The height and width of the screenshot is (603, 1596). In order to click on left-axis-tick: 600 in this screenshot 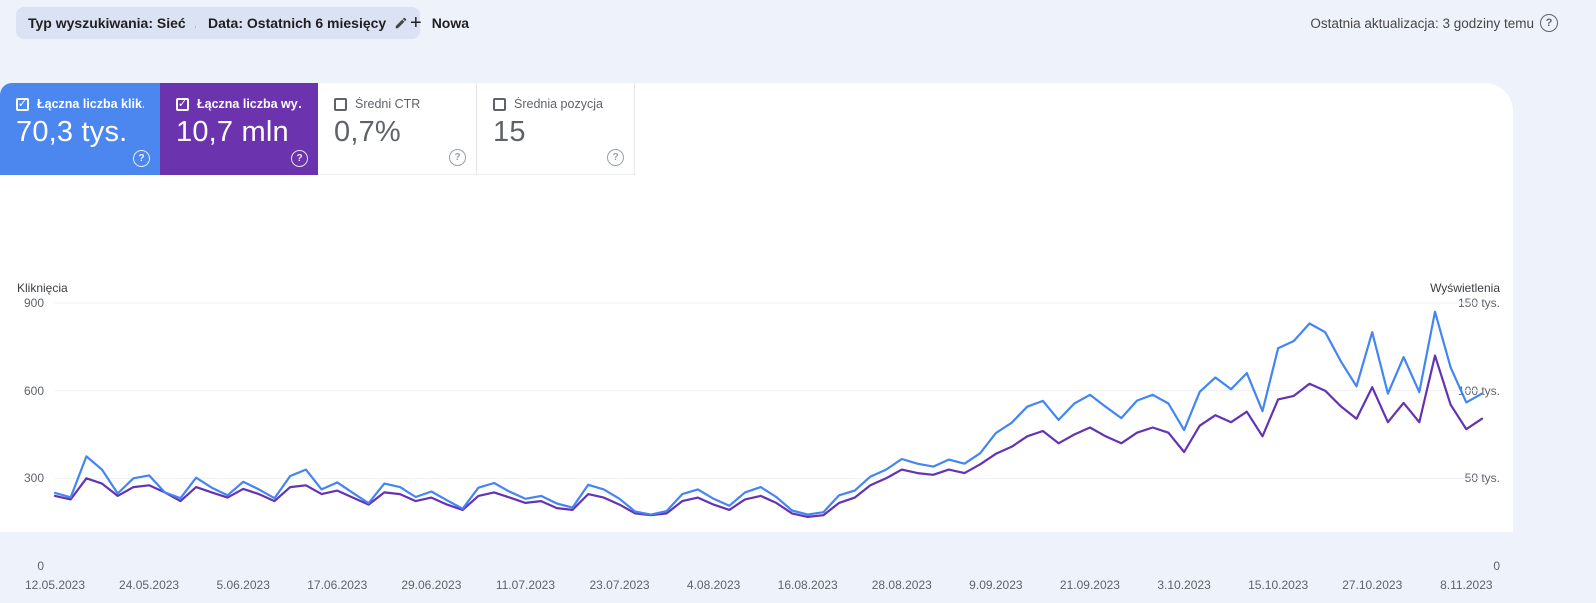, I will do `click(33, 390)`.